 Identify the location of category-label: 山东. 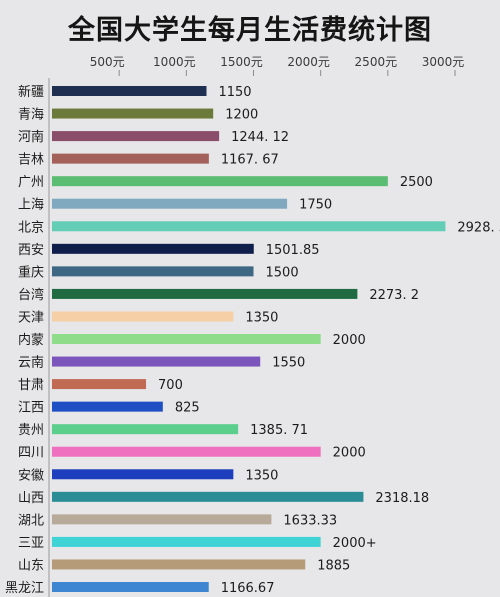
(31, 565).